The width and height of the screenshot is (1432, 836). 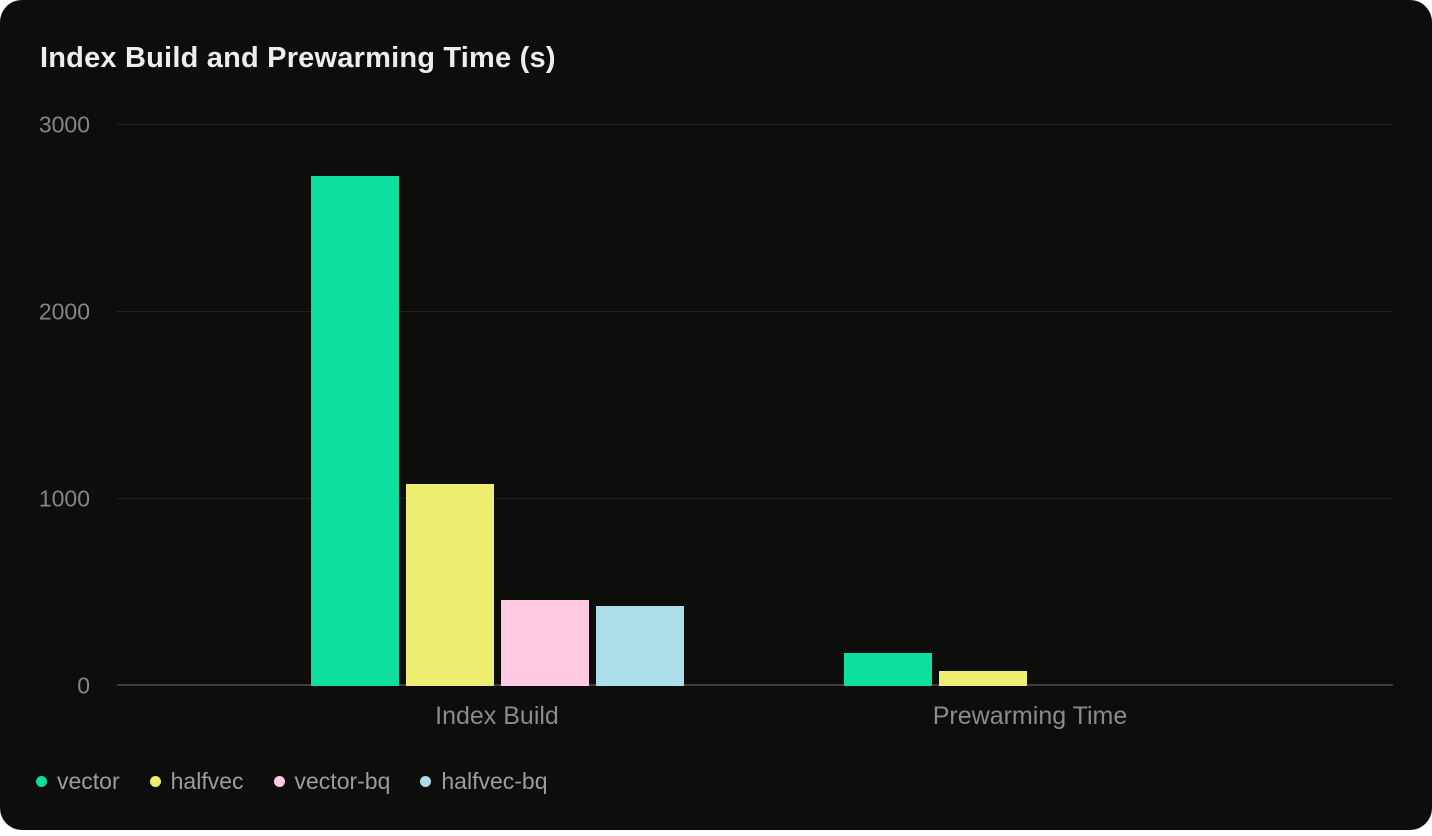 What do you see at coordinates (887, 669) in the screenshot?
I see `bar-vector-prewarming-time` at bounding box center [887, 669].